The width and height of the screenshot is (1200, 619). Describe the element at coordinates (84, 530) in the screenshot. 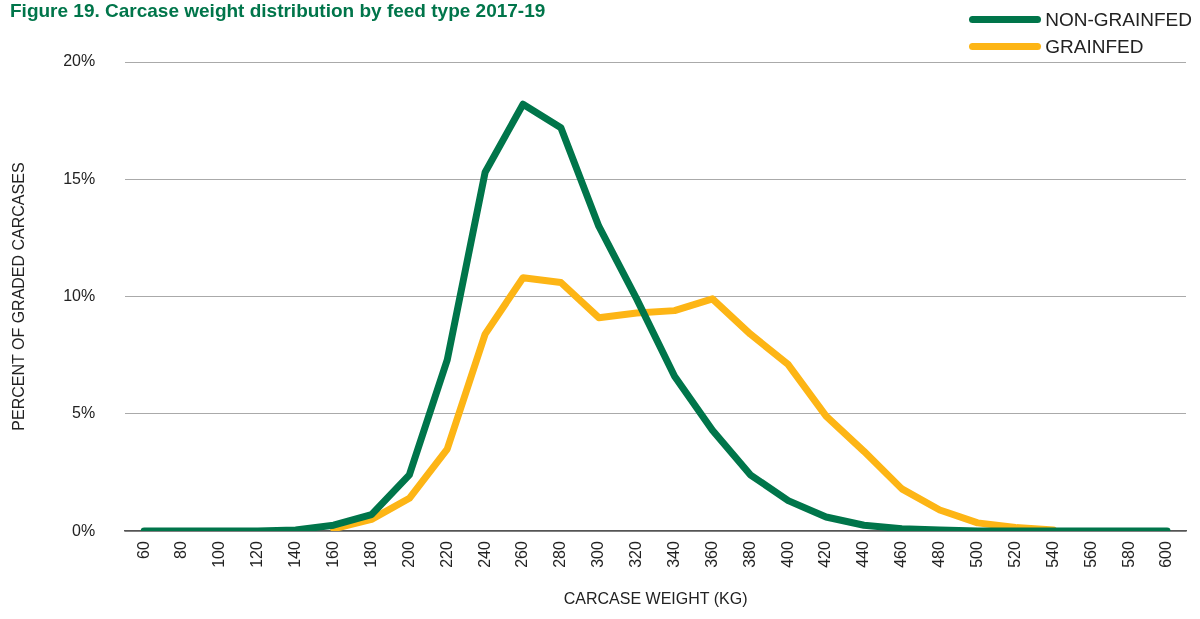

I see `y-tick-label: 0%` at that location.